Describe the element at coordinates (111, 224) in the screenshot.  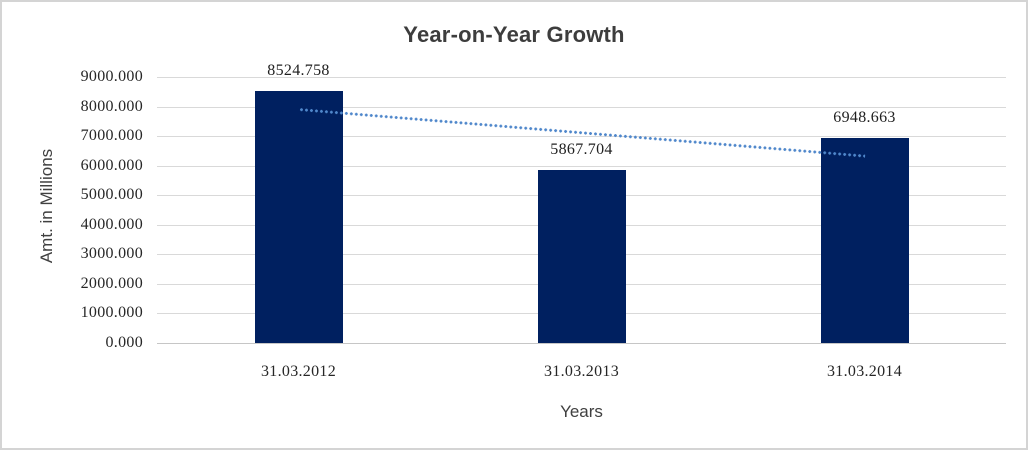
I see `y-tick-label: 4000.000` at that location.